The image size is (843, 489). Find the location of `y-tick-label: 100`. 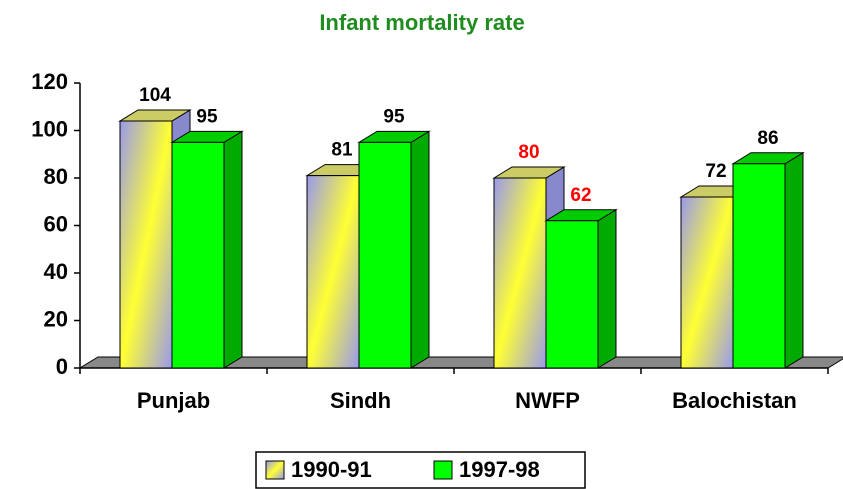

y-tick-label: 100 is located at coordinates (49, 128).